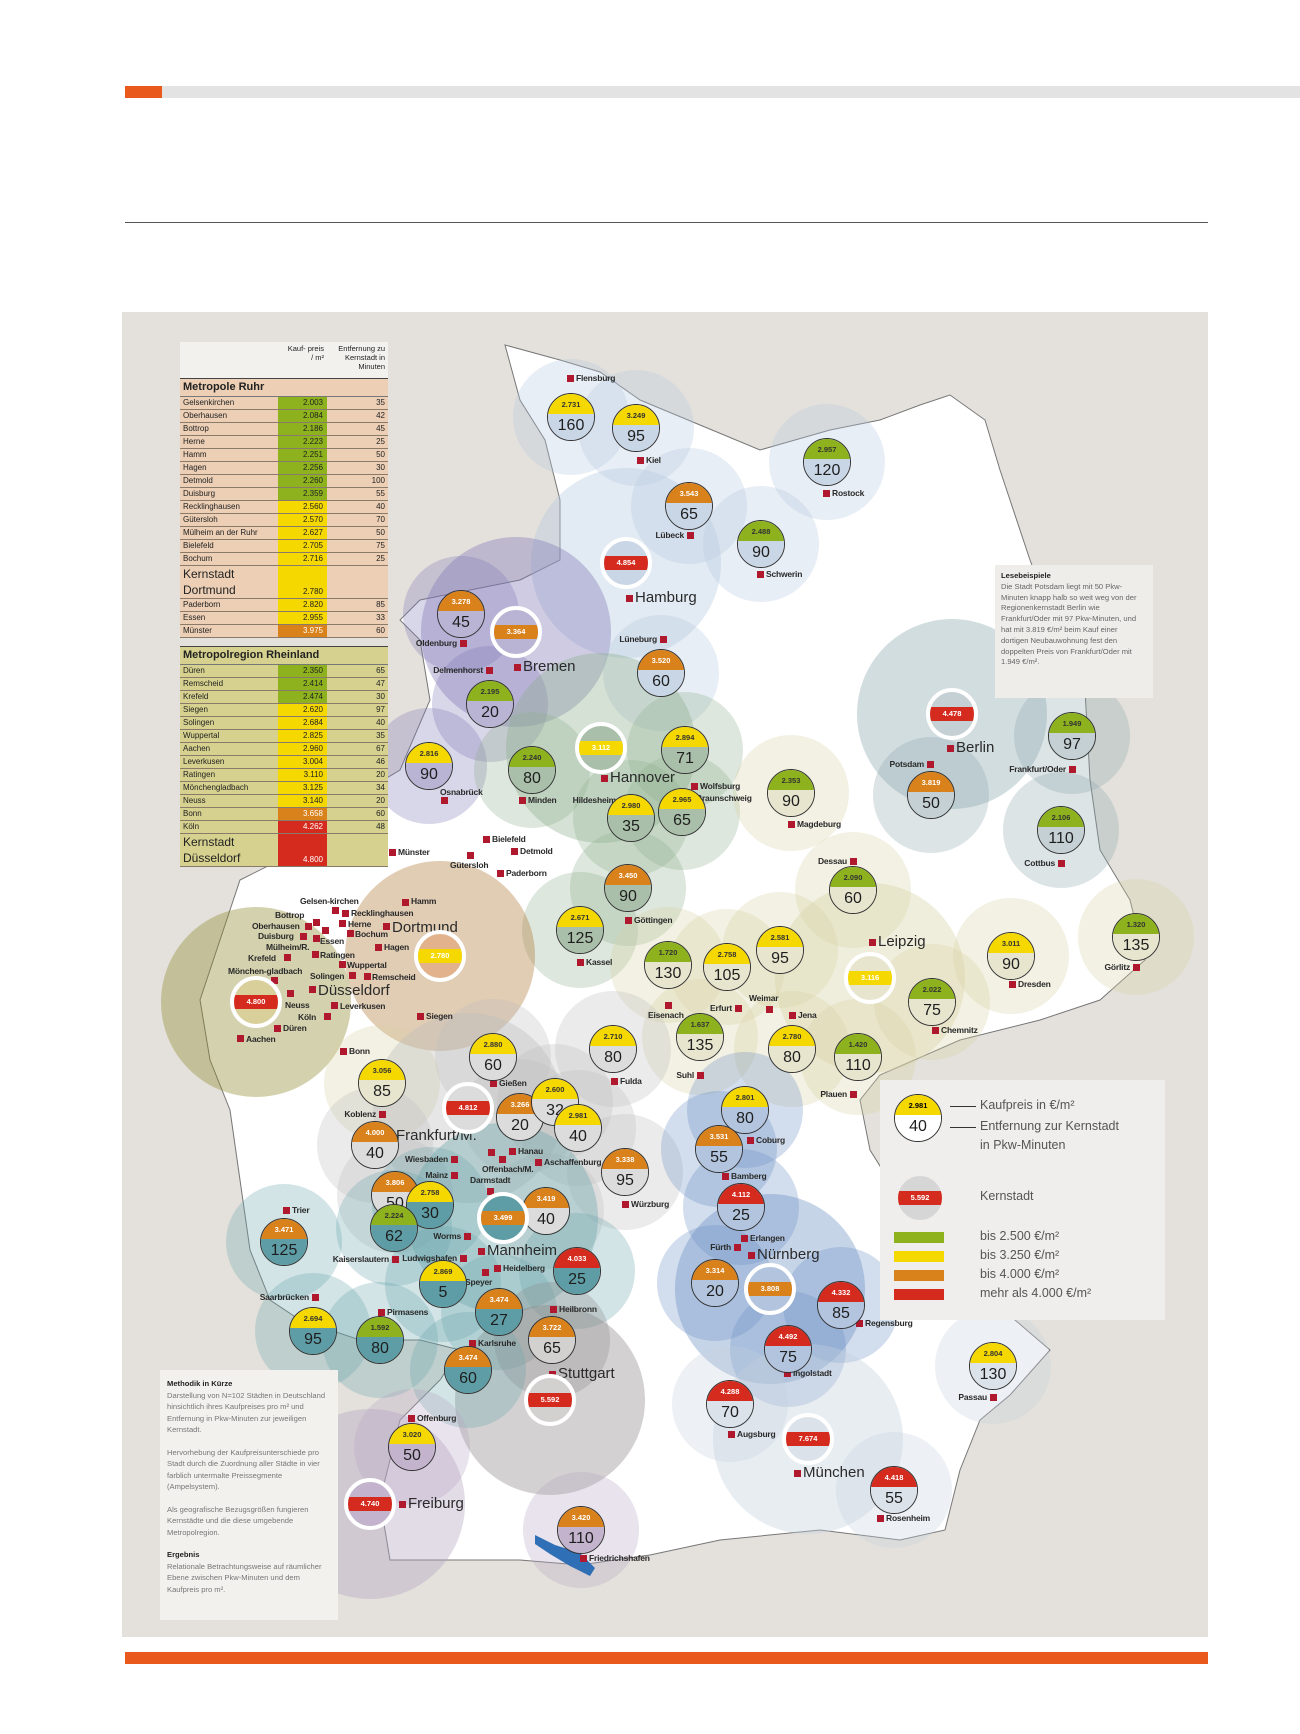  I want to click on city-bubble: 2.581 95, so click(780, 950).